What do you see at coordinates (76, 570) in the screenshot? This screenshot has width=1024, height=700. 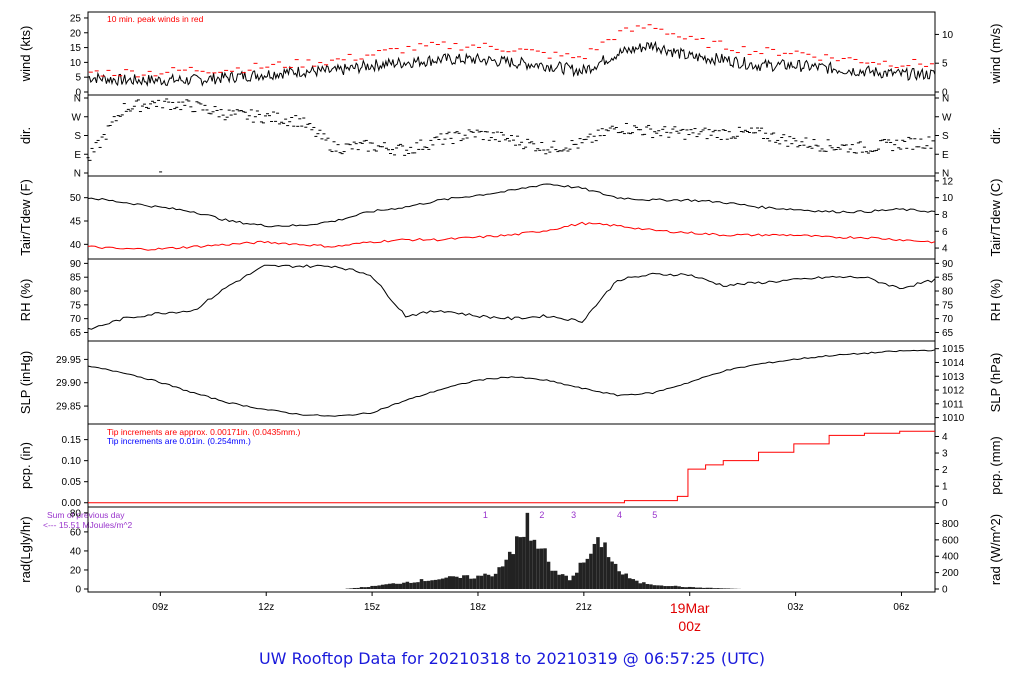 I see `ytick-label-left-rad: 20` at bounding box center [76, 570].